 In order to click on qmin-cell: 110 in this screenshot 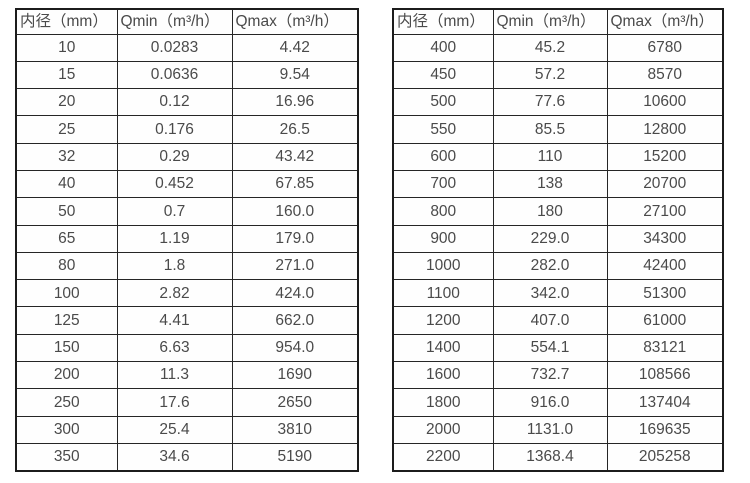, I will do `click(550, 156)`.